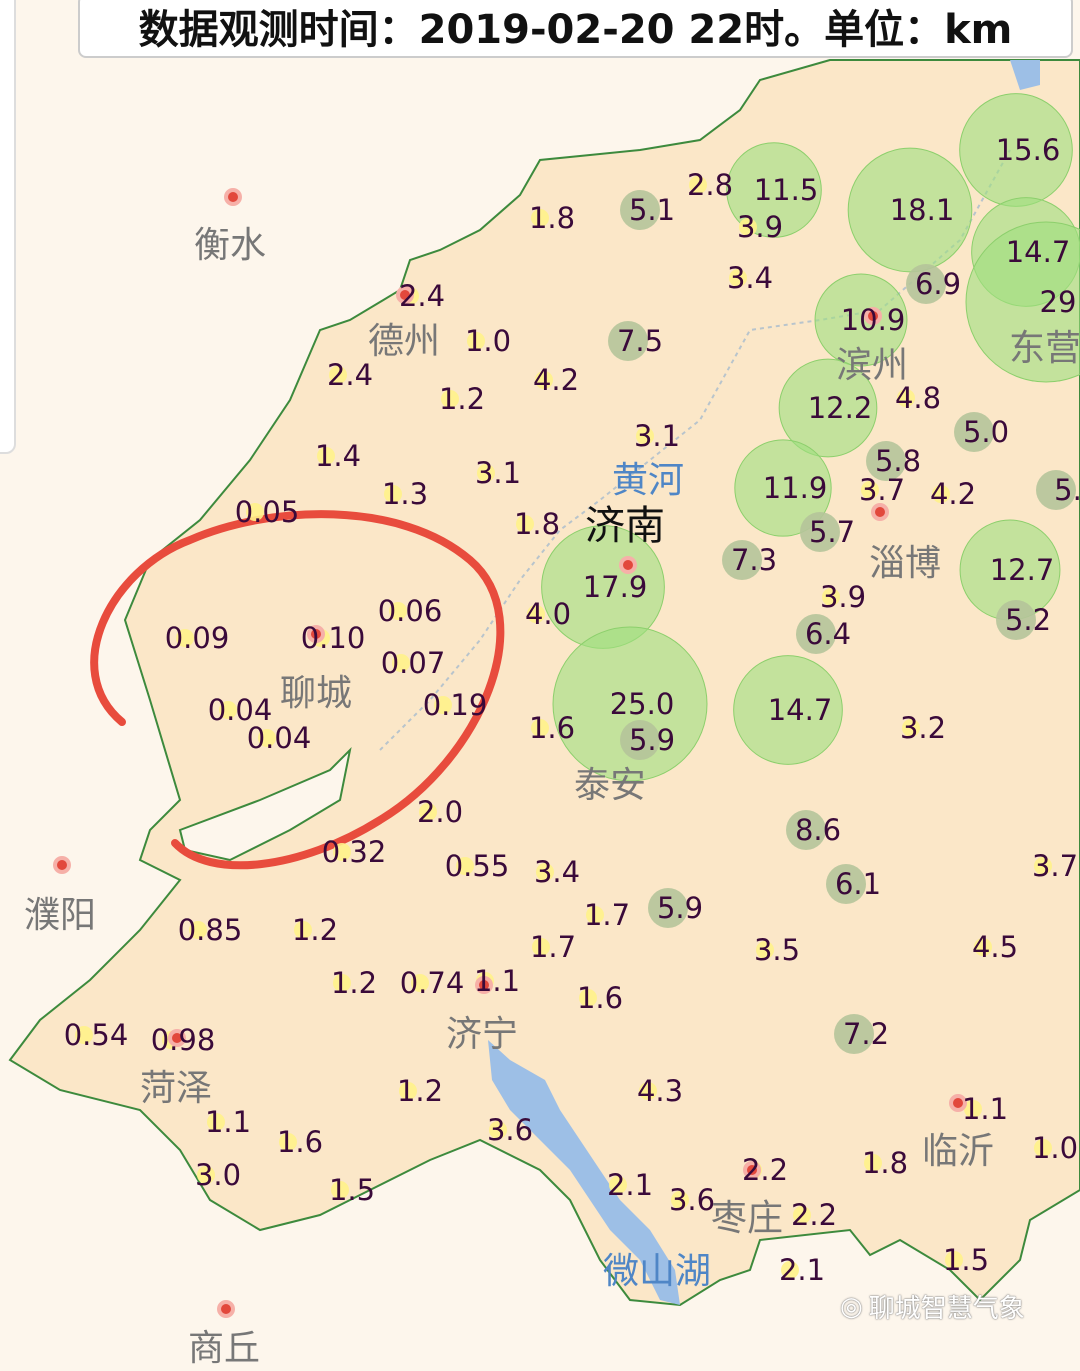 The image size is (1080, 1371). I want to click on station-value: 25.0, so click(642, 704).